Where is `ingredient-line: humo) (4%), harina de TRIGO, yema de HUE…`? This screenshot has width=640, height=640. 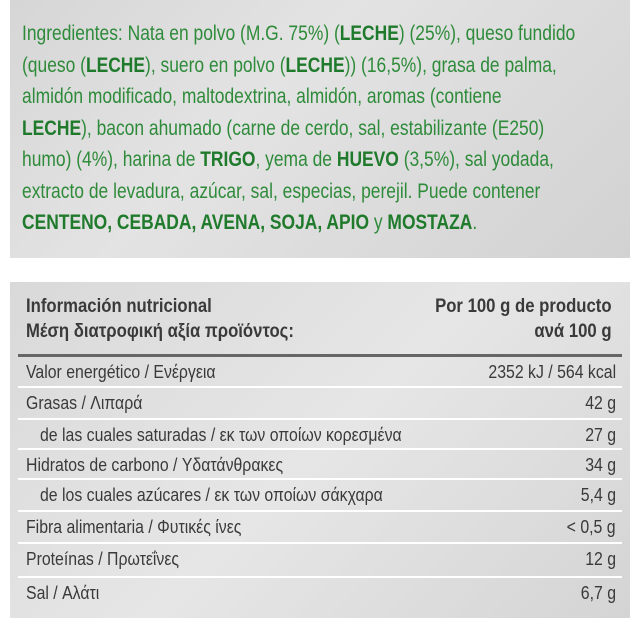
ingredient-line: humo) (4%), harina de TRIGO, yema de HUE… is located at coordinates (321, 160).